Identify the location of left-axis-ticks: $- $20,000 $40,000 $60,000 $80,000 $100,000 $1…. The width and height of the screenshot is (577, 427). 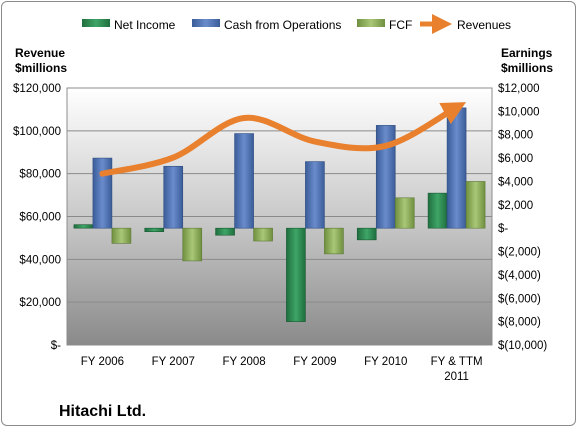
(37, 217).